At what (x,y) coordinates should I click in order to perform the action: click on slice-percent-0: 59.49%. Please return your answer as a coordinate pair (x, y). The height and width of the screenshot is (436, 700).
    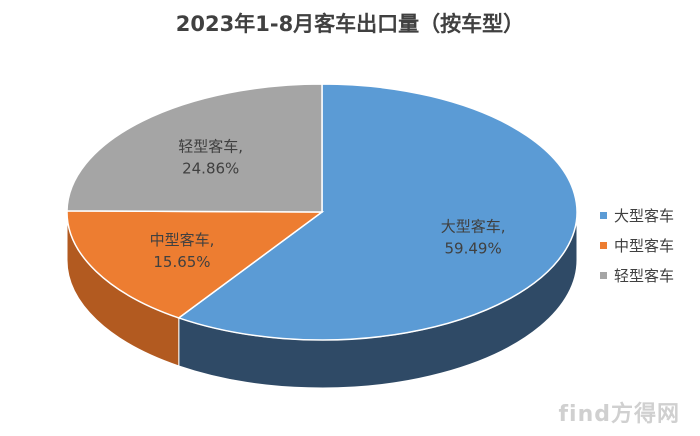
    Looking at the image, I should click on (473, 248).